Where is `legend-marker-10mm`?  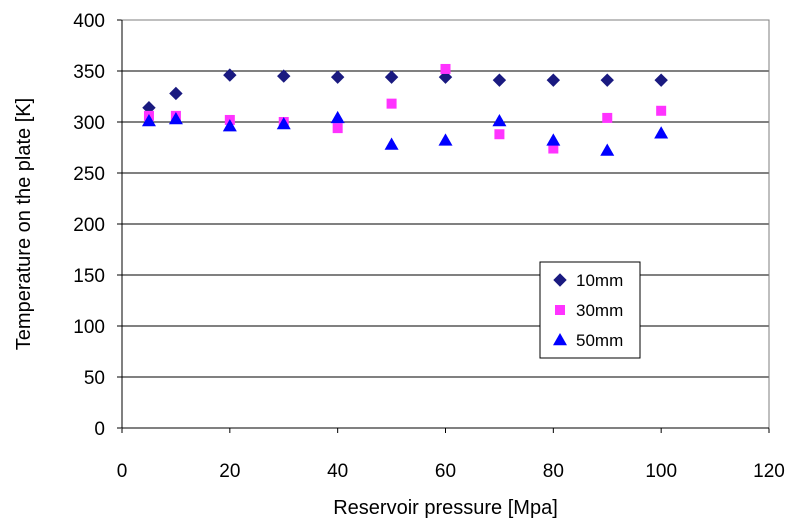 legend-marker-10mm is located at coordinates (560, 280).